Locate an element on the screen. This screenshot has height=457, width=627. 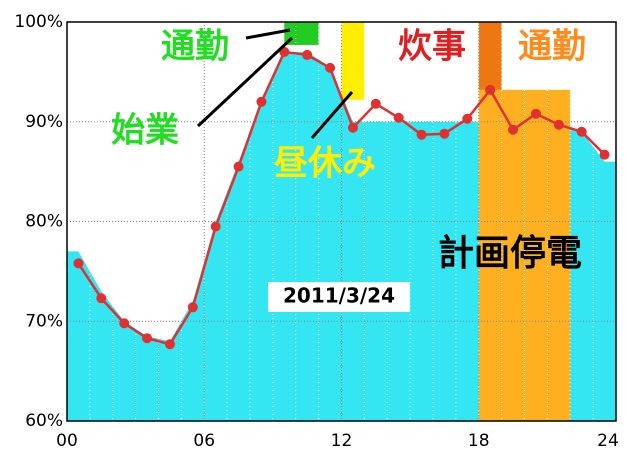
y-tick-label: 70% is located at coordinates (44, 321).